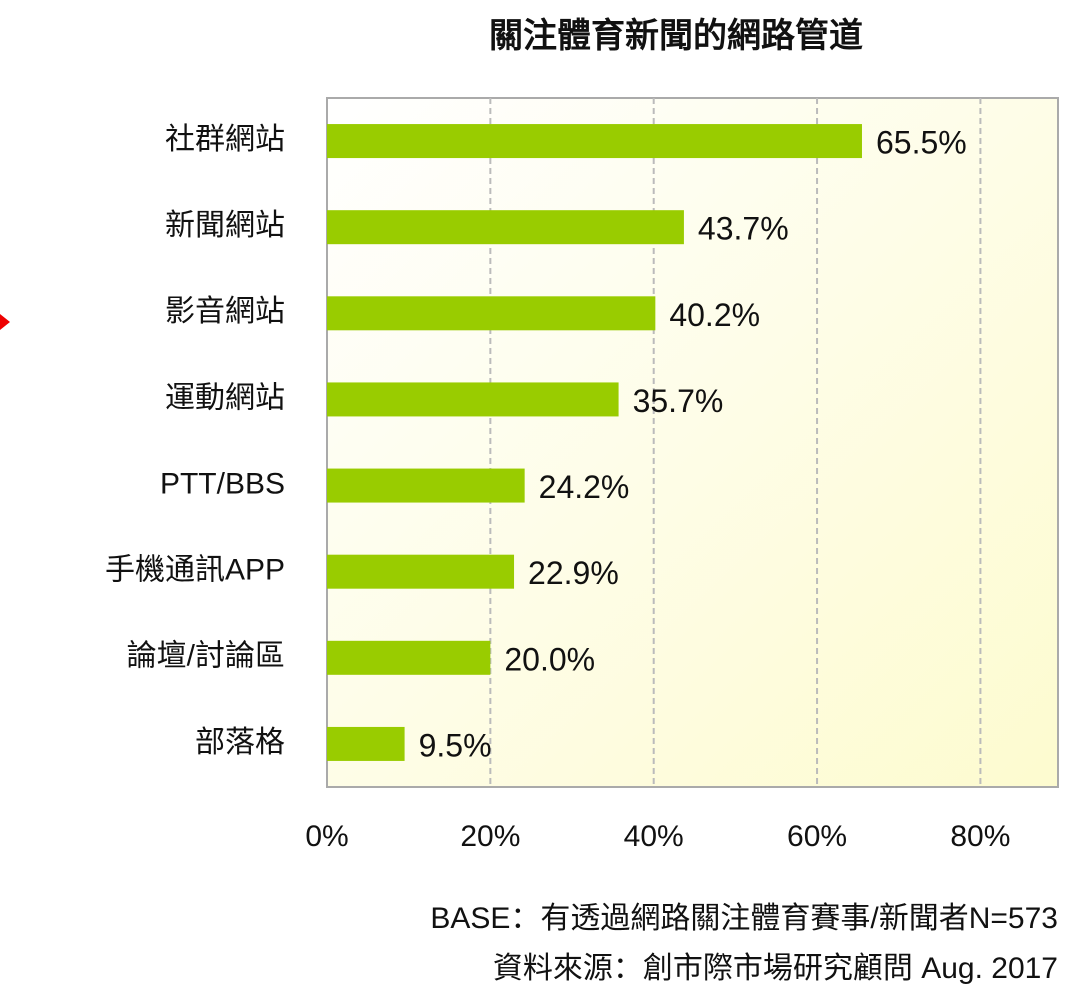 This screenshot has height=997, width=1074. Describe the element at coordinates (455, 745) in the screenshot. I see `data-label: 9.5%` at that location.